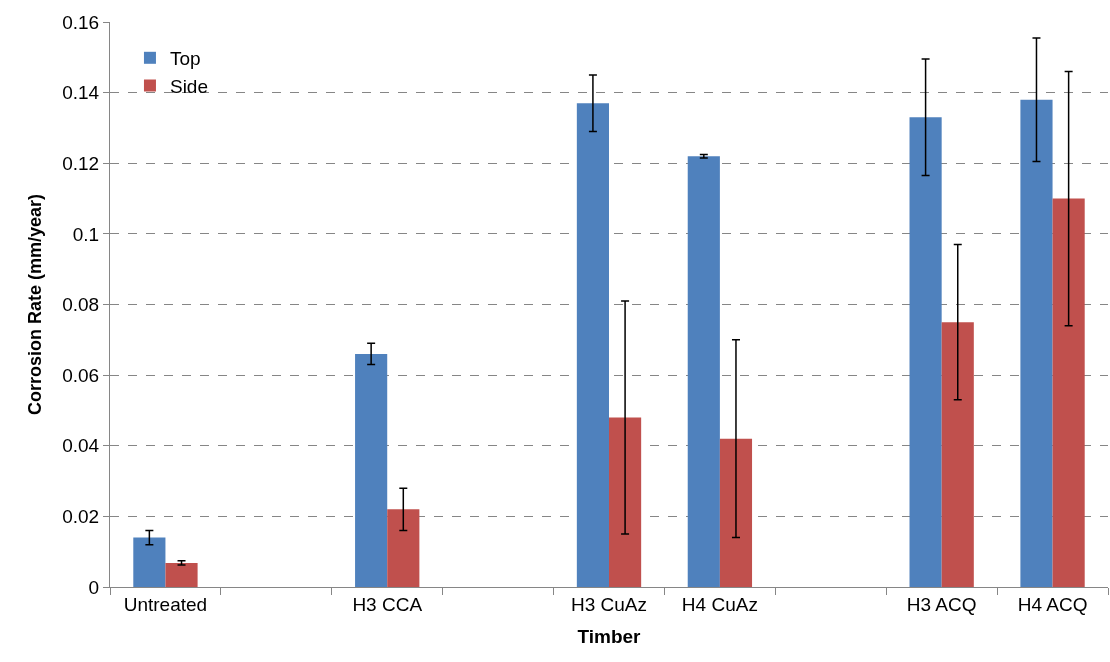 This screenshot has width=1110, height=662. Describe the element at coordinates (81, 22) in the screenshot. I see `y-tick-label: 0.16` at that location.